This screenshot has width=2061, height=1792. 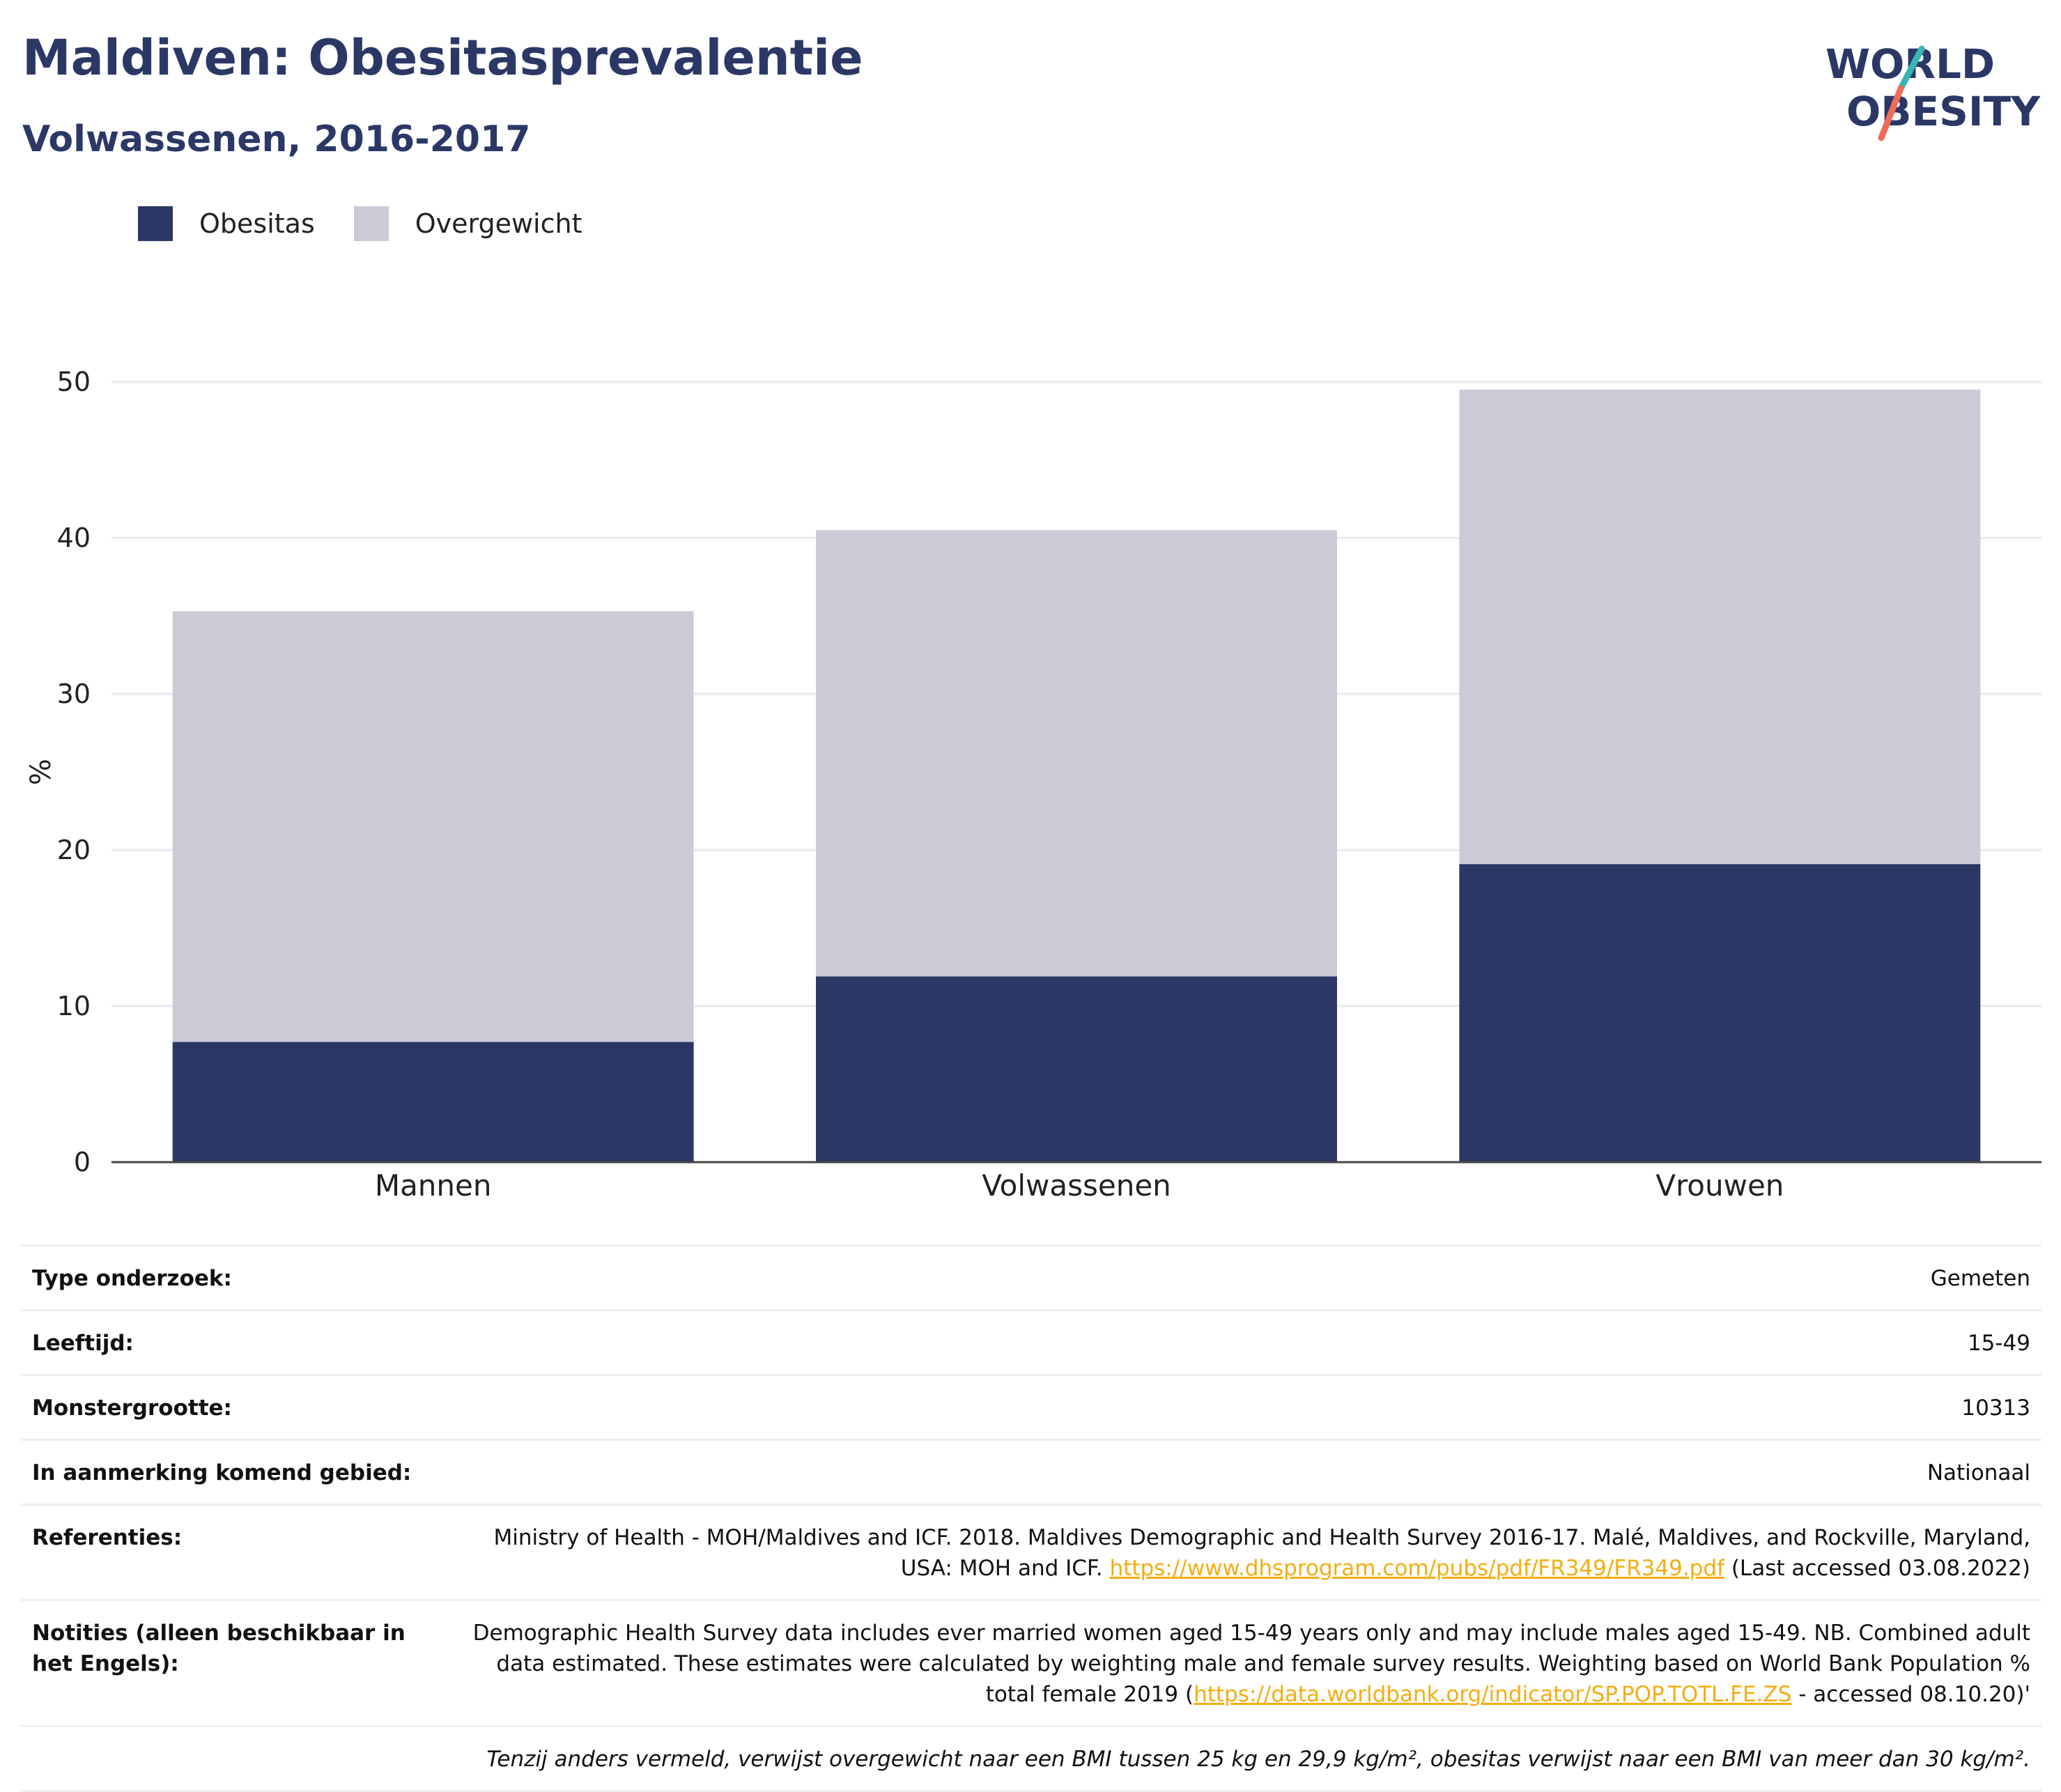 I want to click on chart-legend: Obesitas Overgewicht, so click(x=380, y=224).